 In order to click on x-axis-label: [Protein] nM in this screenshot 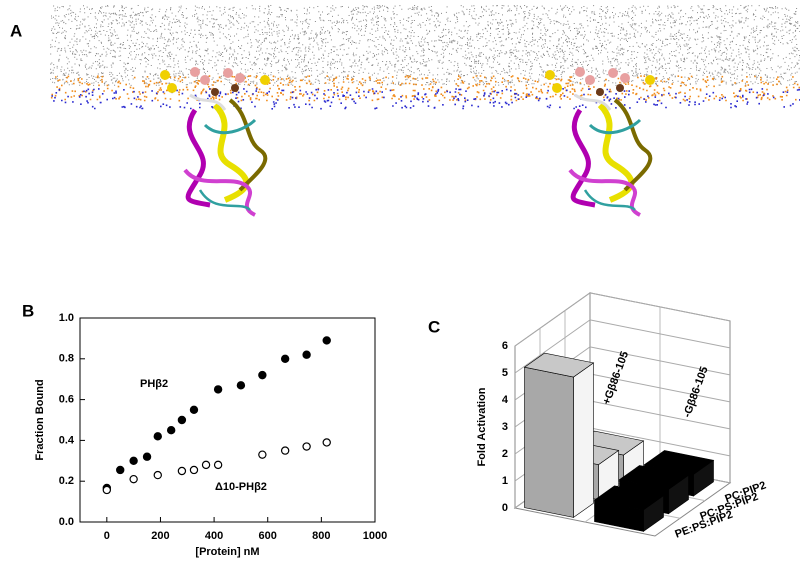, I will do `click(227, 552)`.